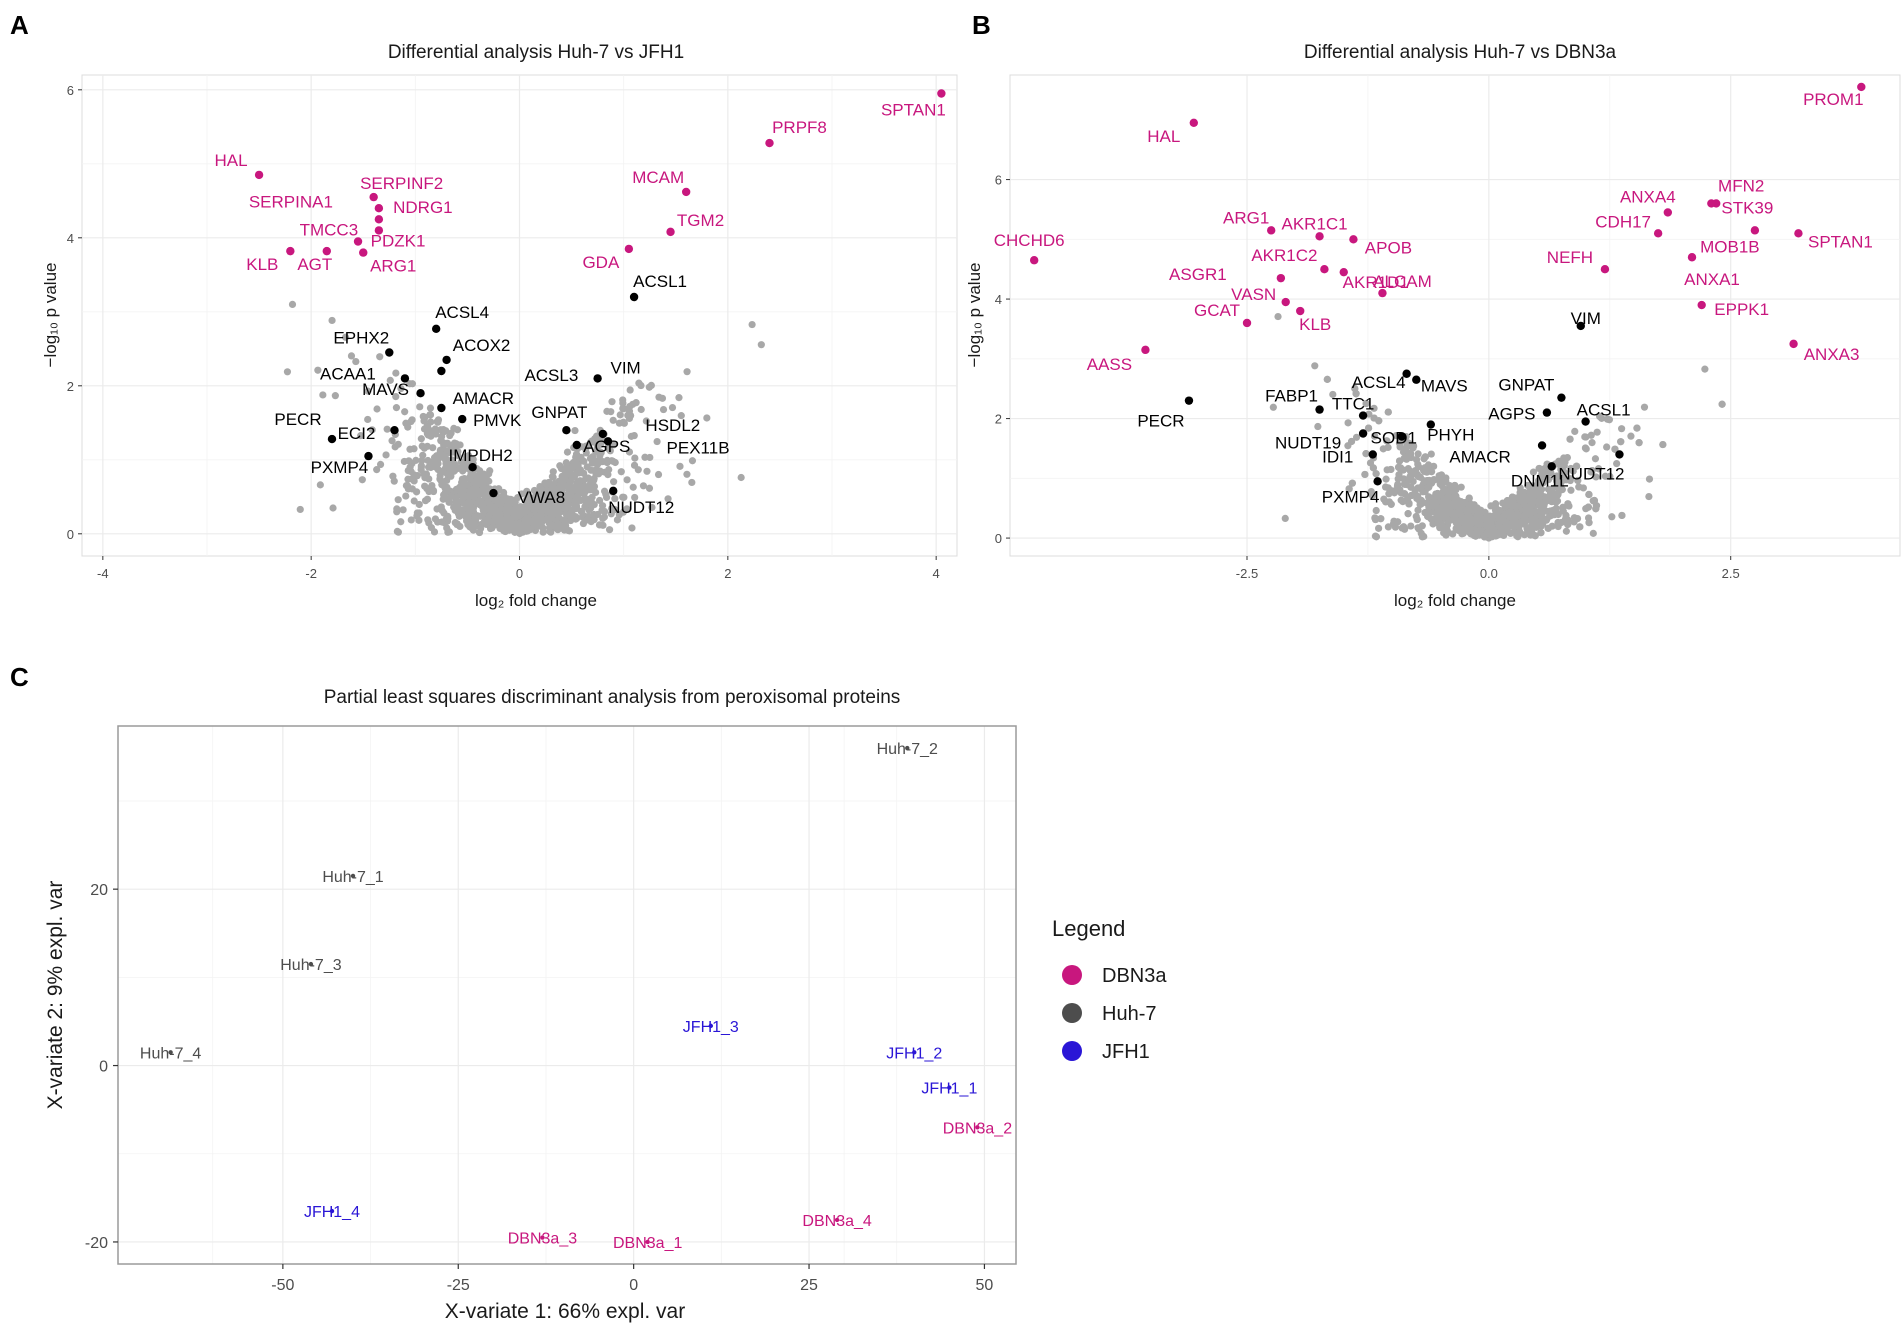 This screenshot has height=1329, width=1901. What do you see at coordinates (565, 1311) in the screenshot?
I see `panel-c-x-axis-title: X-variate 1: 66% expl. var` at bounding box center [565, 1311].